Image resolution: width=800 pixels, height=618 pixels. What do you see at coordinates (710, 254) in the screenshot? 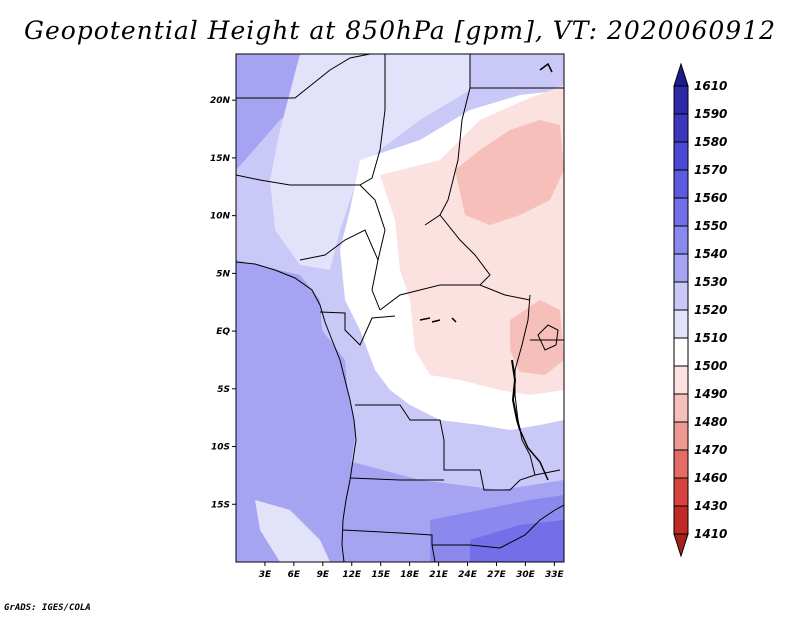
I see `colorbar-label: 1540` at bounding box center [710, 254].